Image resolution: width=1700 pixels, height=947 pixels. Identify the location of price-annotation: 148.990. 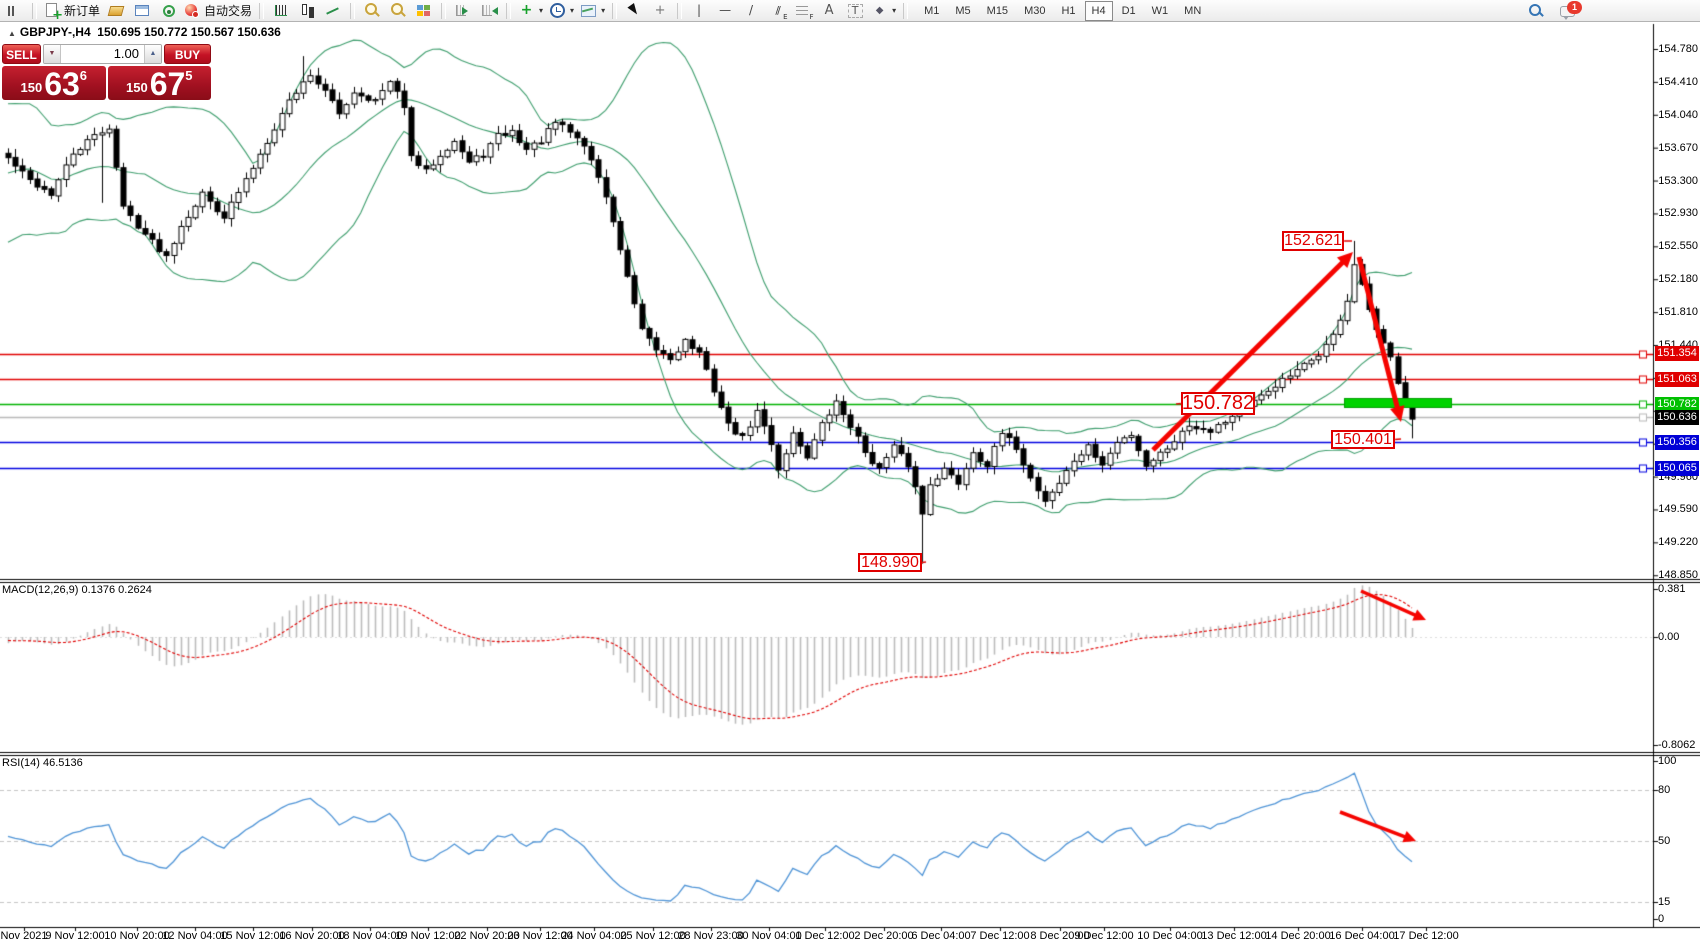
(890, 562).